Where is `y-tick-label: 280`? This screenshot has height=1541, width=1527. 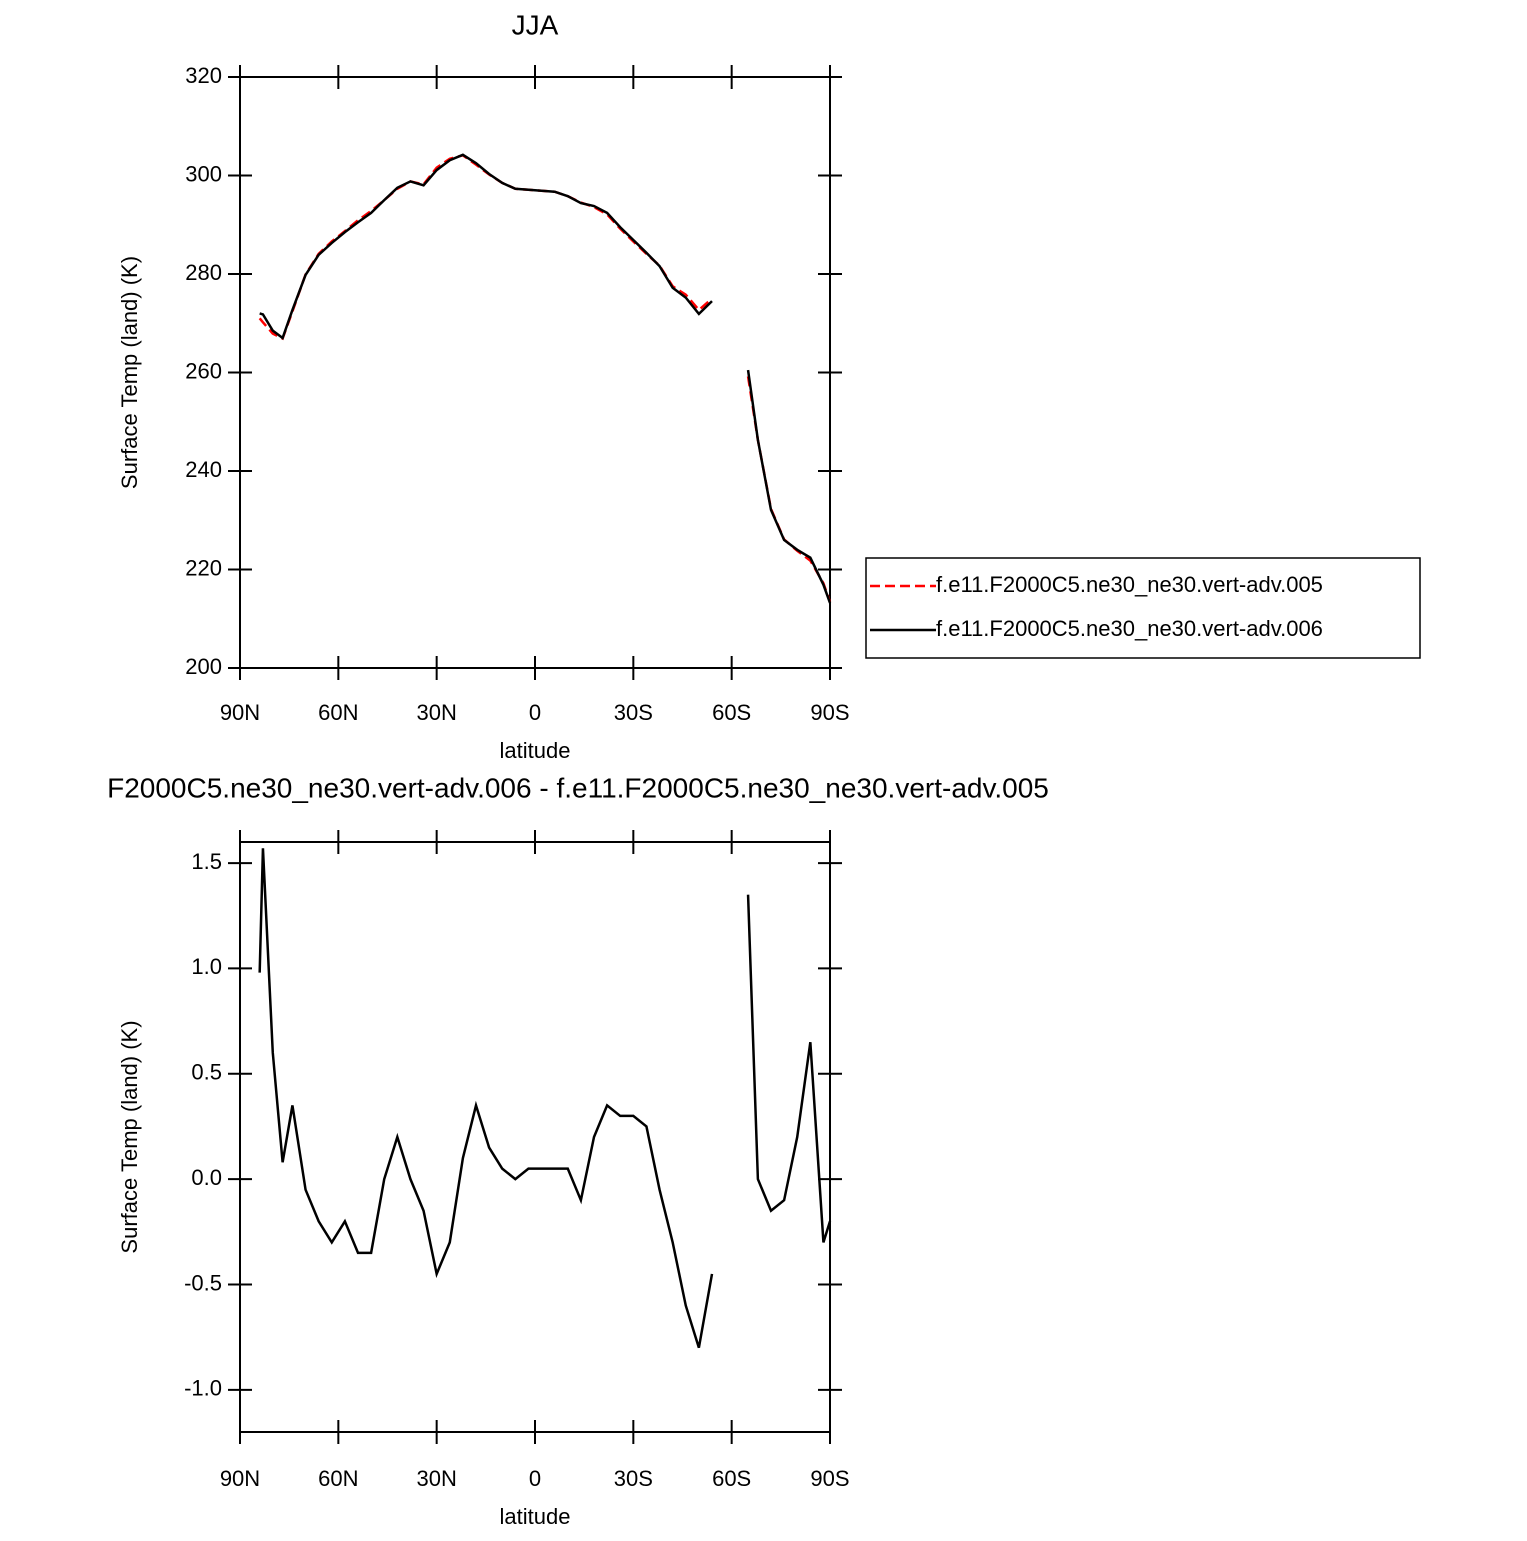 y-tick-label: 280 is located at coordinates (203, 272).